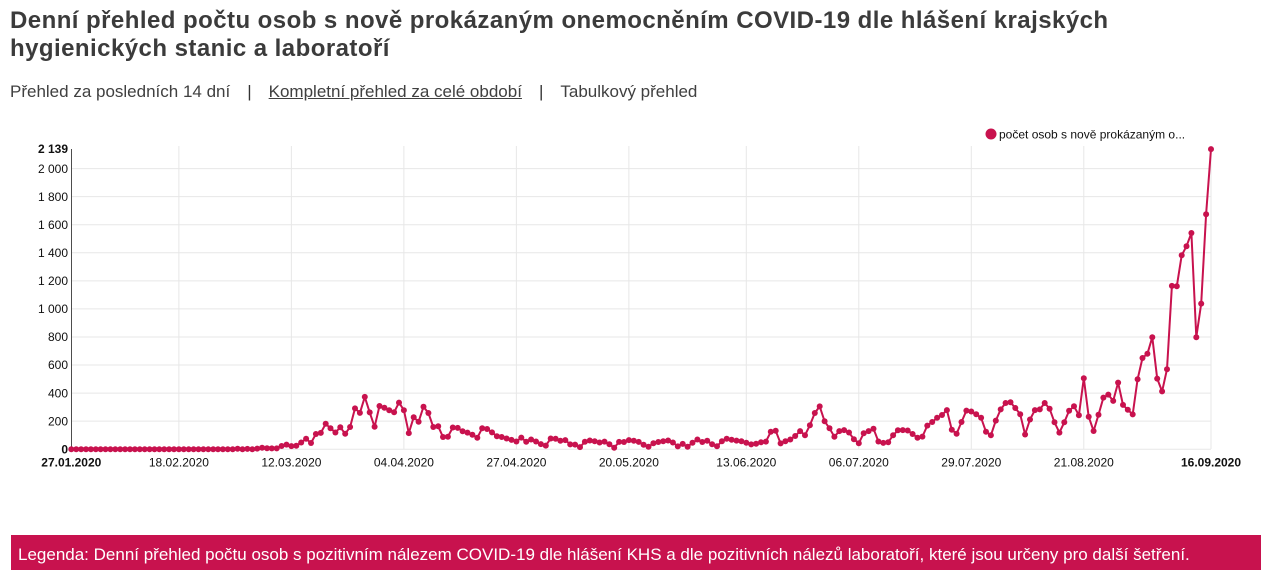 This screenshot has height=573, width=1267. I want to click on svg-text: 27.04.2020, so click(516, 462).